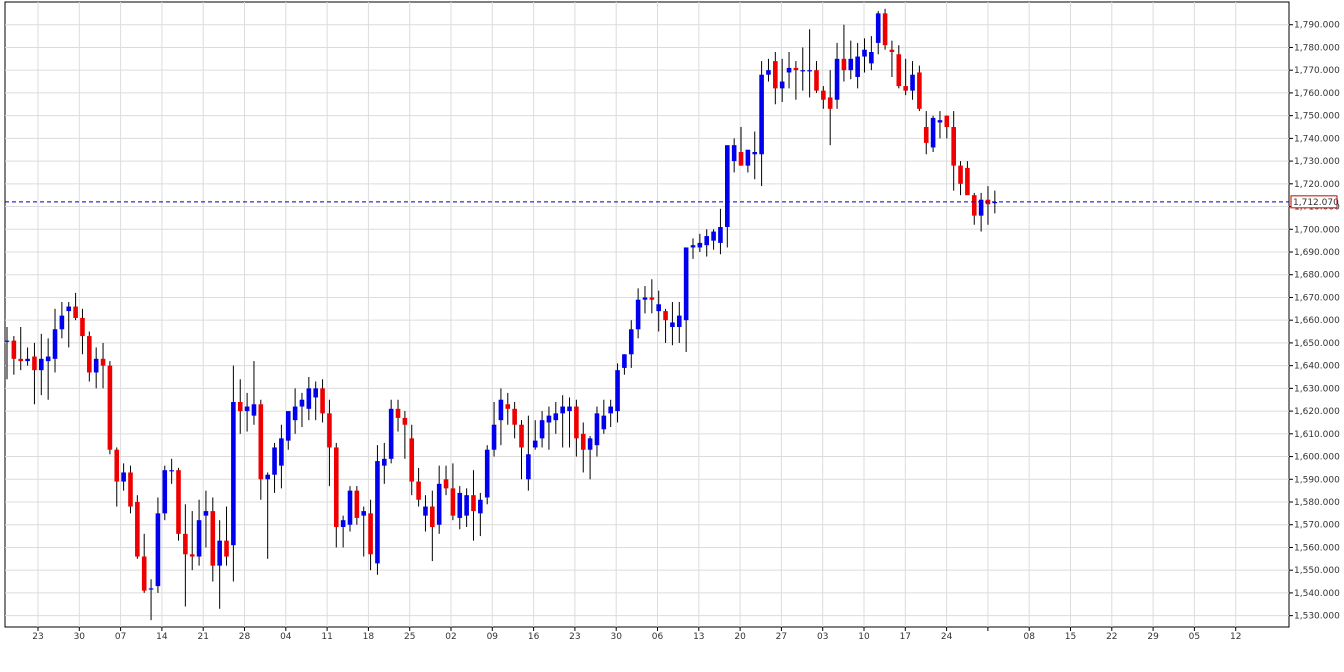 The height and width of the screenshot is (672, 1344). Describe the element at coordinates (1317, 117) in the screenshot. I see `y-tick-label: 1,750.000` at that location.